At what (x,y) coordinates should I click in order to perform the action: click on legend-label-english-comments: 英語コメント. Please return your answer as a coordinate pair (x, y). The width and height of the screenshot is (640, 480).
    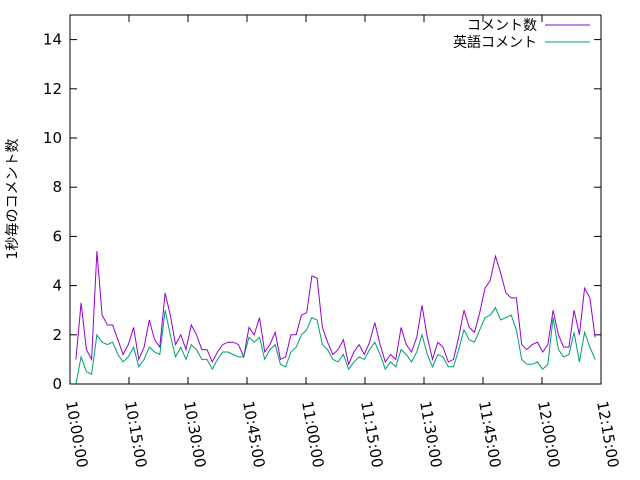
    Looking at the image, I should click on (495, 42).